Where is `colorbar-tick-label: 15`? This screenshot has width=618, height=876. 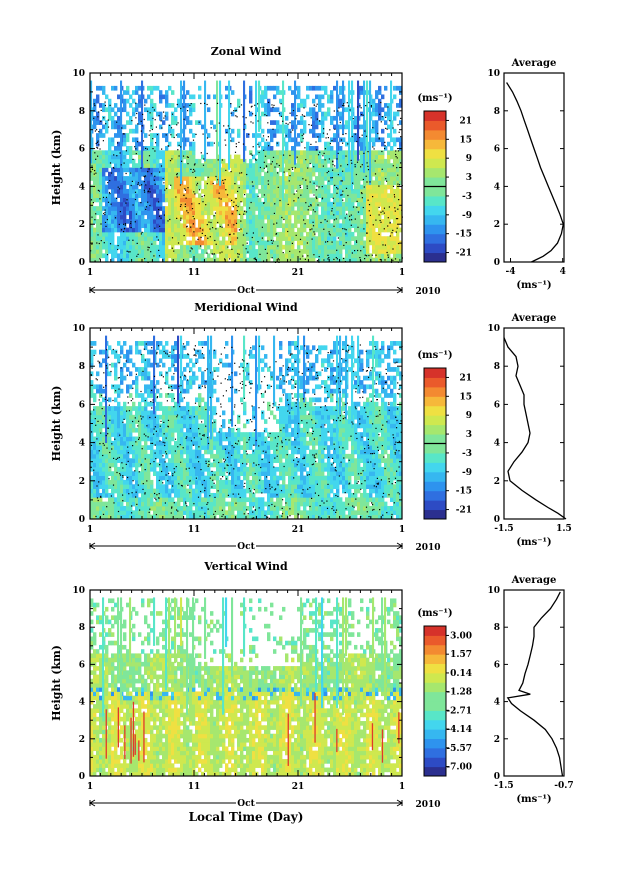
colorbar-tick-label: 15 is located at coordinates (465, 140).